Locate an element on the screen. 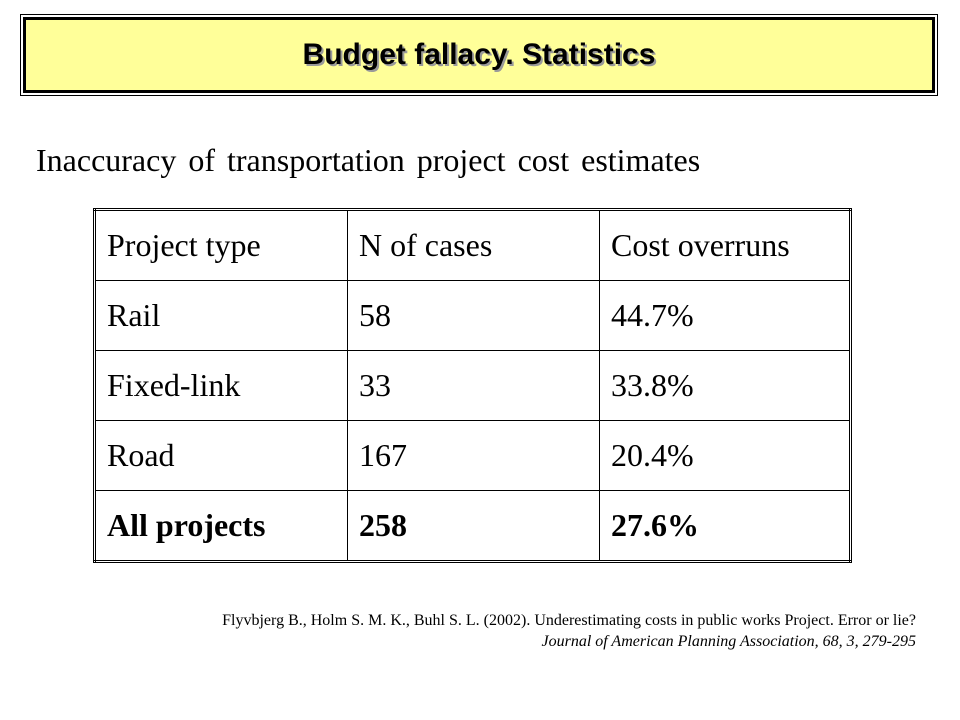 The width and height of the screenshot is (960, 720). table-total-row: All projects 258 27.6% is located at coordinates (472, 526).